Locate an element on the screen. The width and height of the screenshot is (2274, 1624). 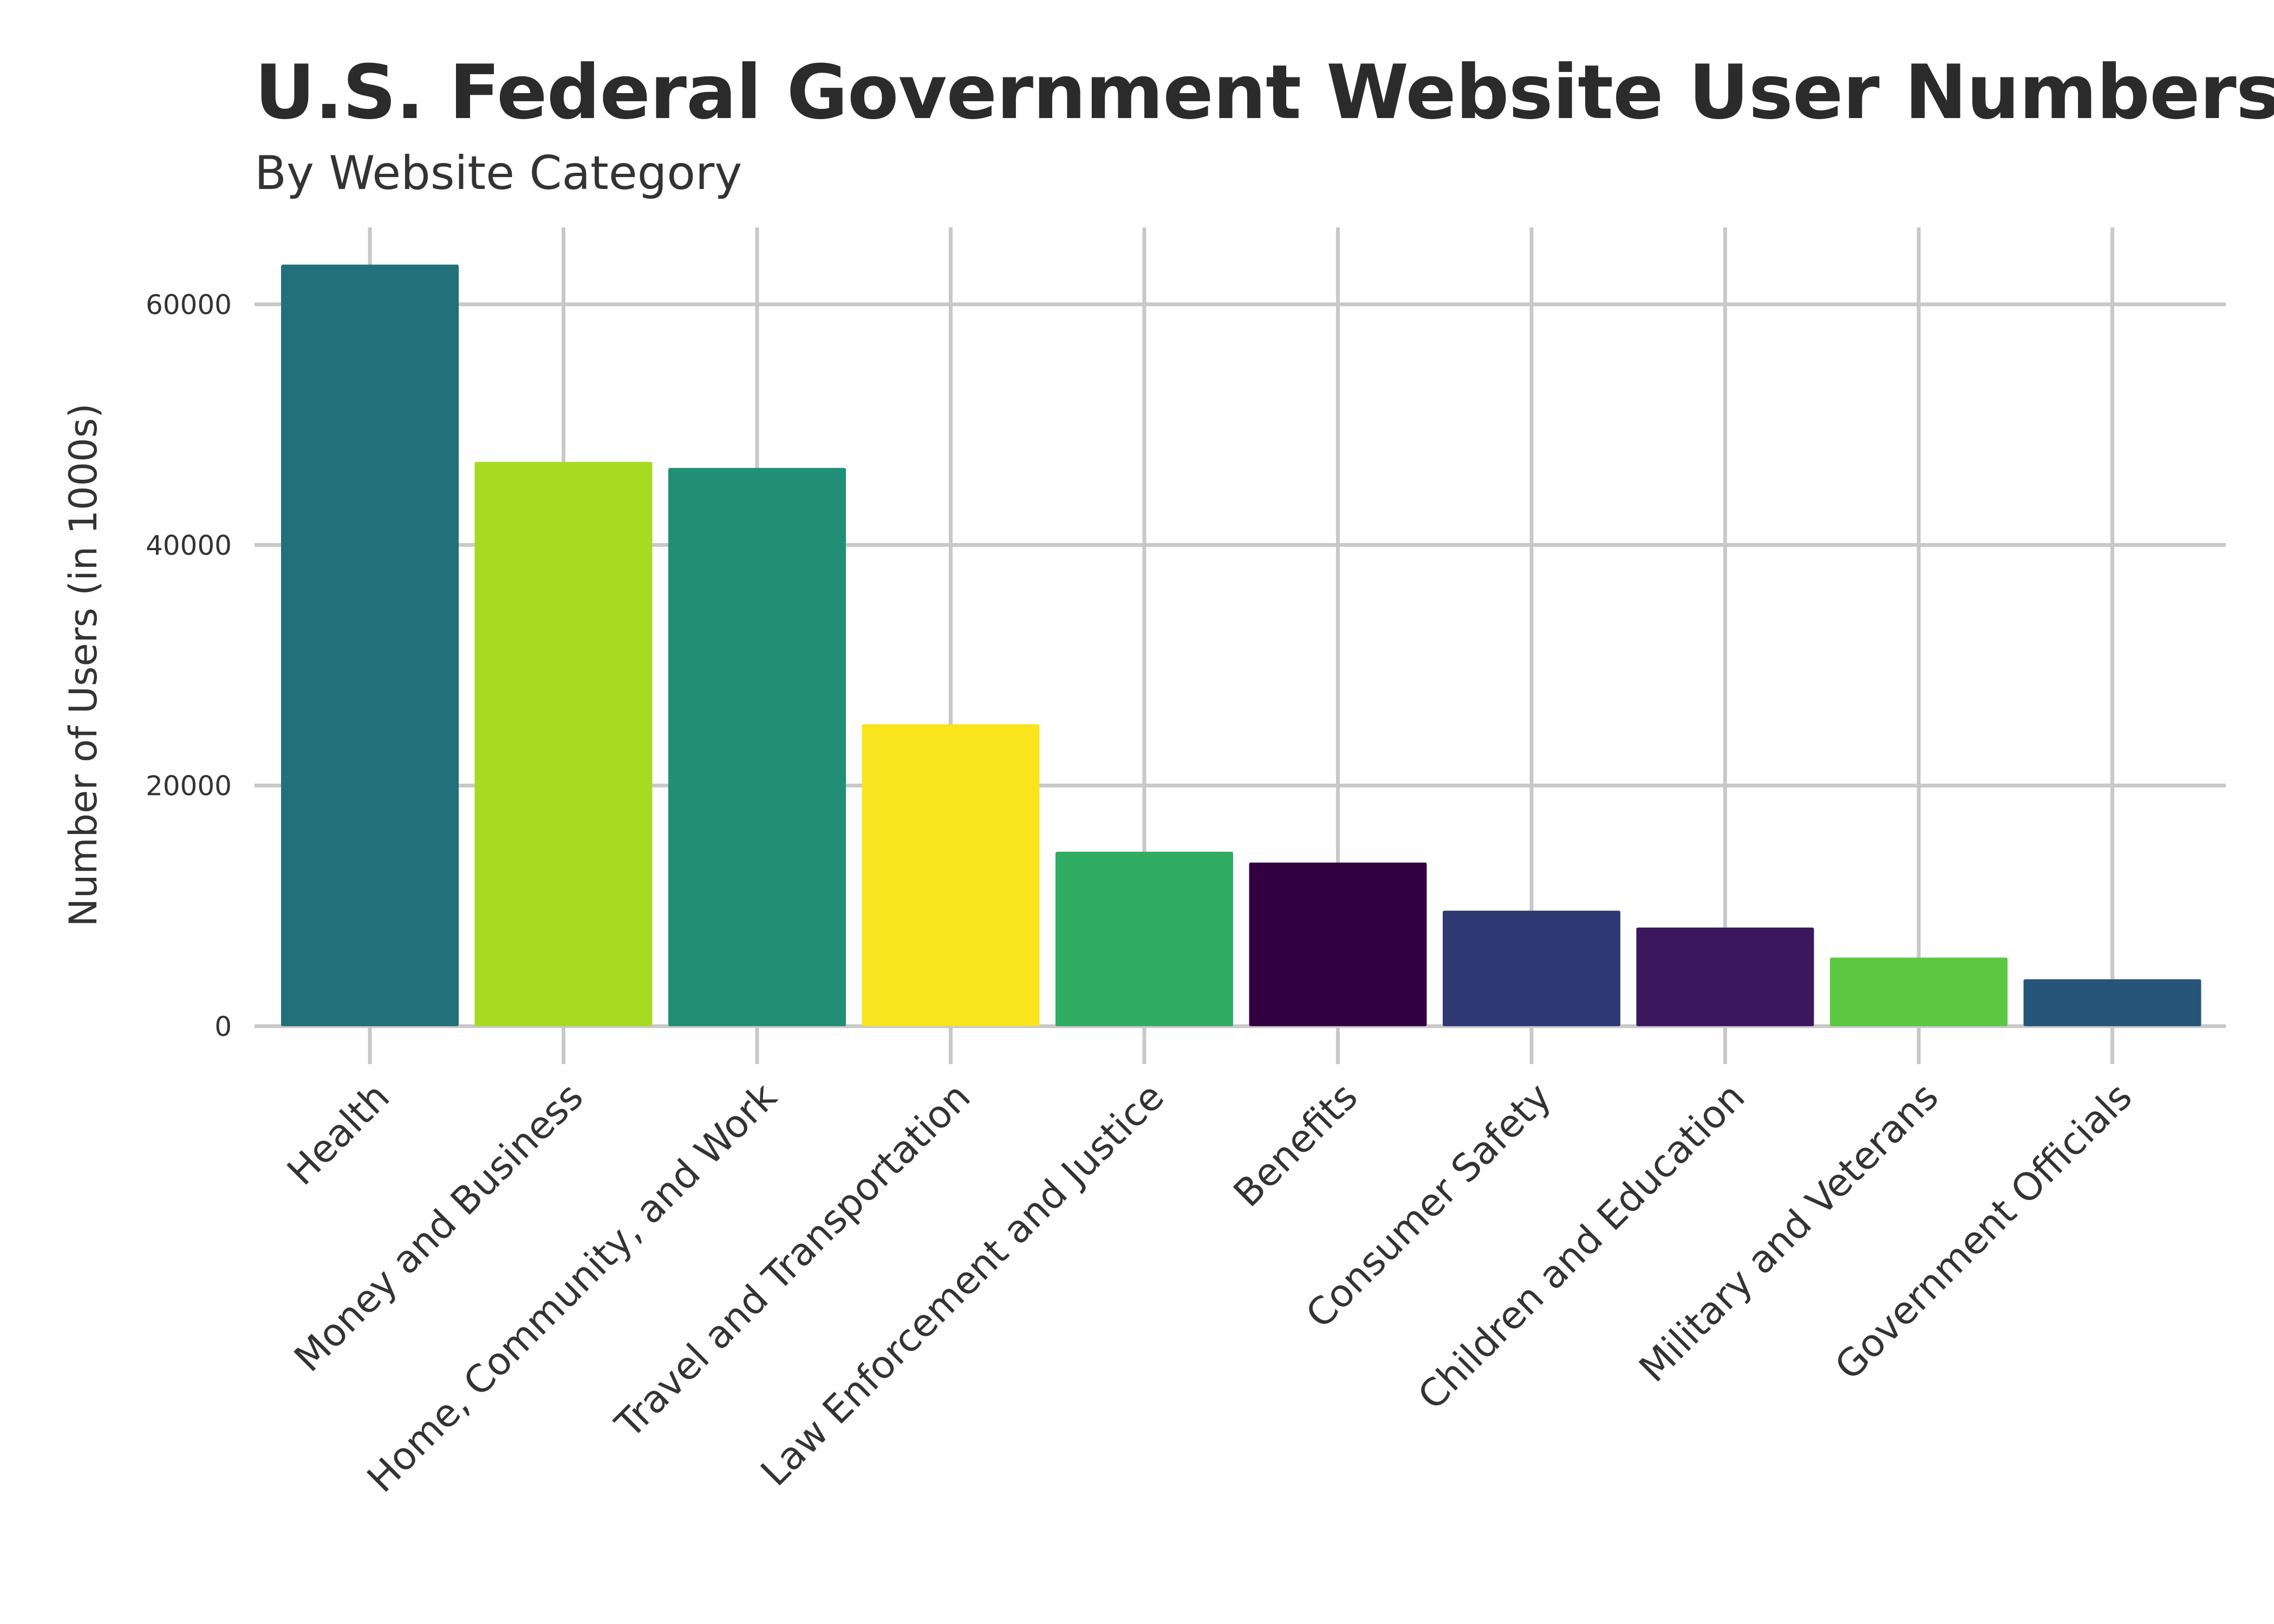
y-tick-label: 60000 is located at coordinates (189, 305).